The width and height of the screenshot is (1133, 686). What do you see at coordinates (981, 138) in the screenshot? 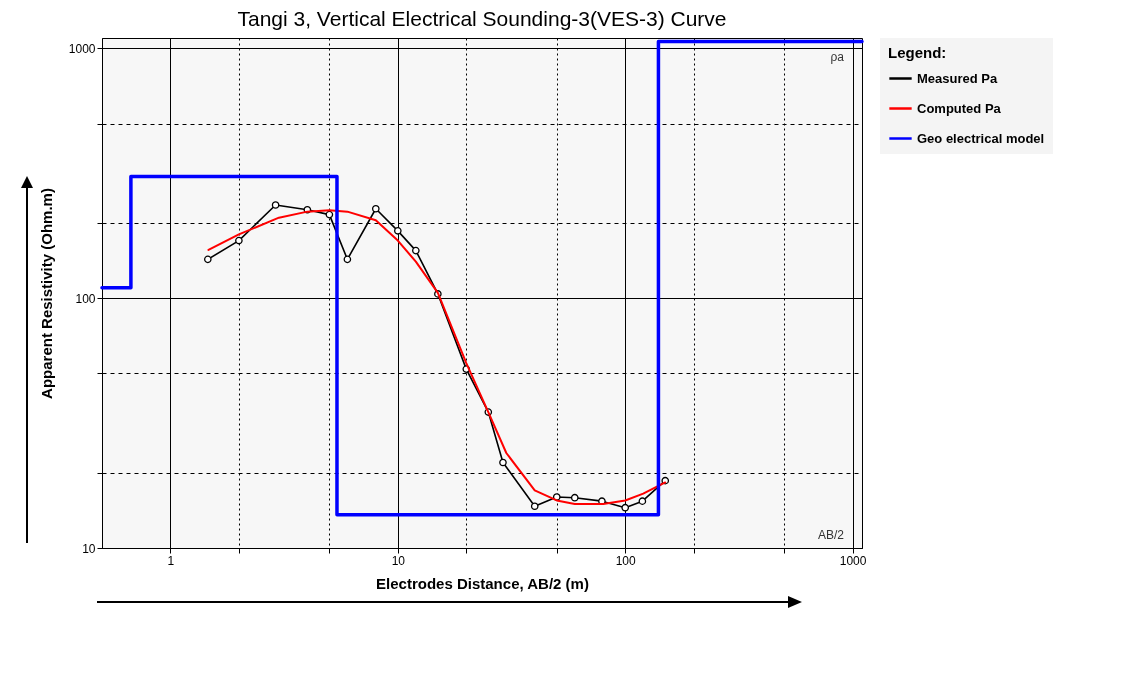
I see `legend-label: Geo electrical model` at bounding box center [981, 138].